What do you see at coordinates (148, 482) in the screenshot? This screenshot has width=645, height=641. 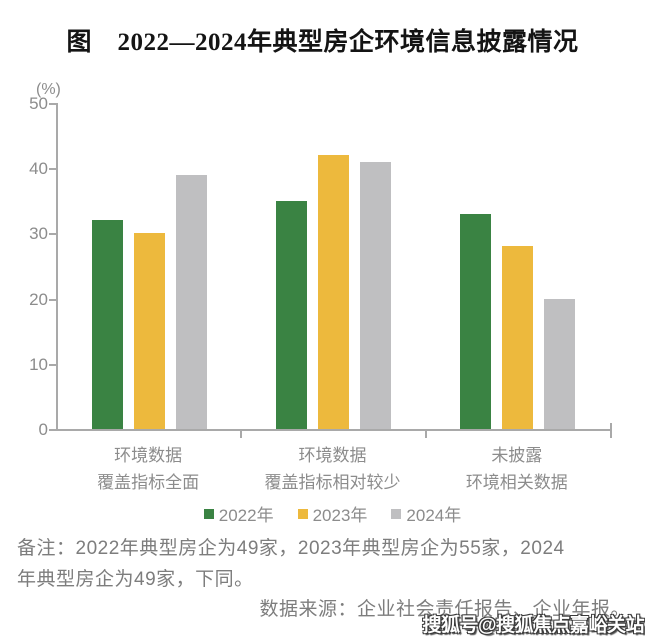 I see `category-label-1-line-2: 覆盖指标全面` at bounding box center [148, 482].